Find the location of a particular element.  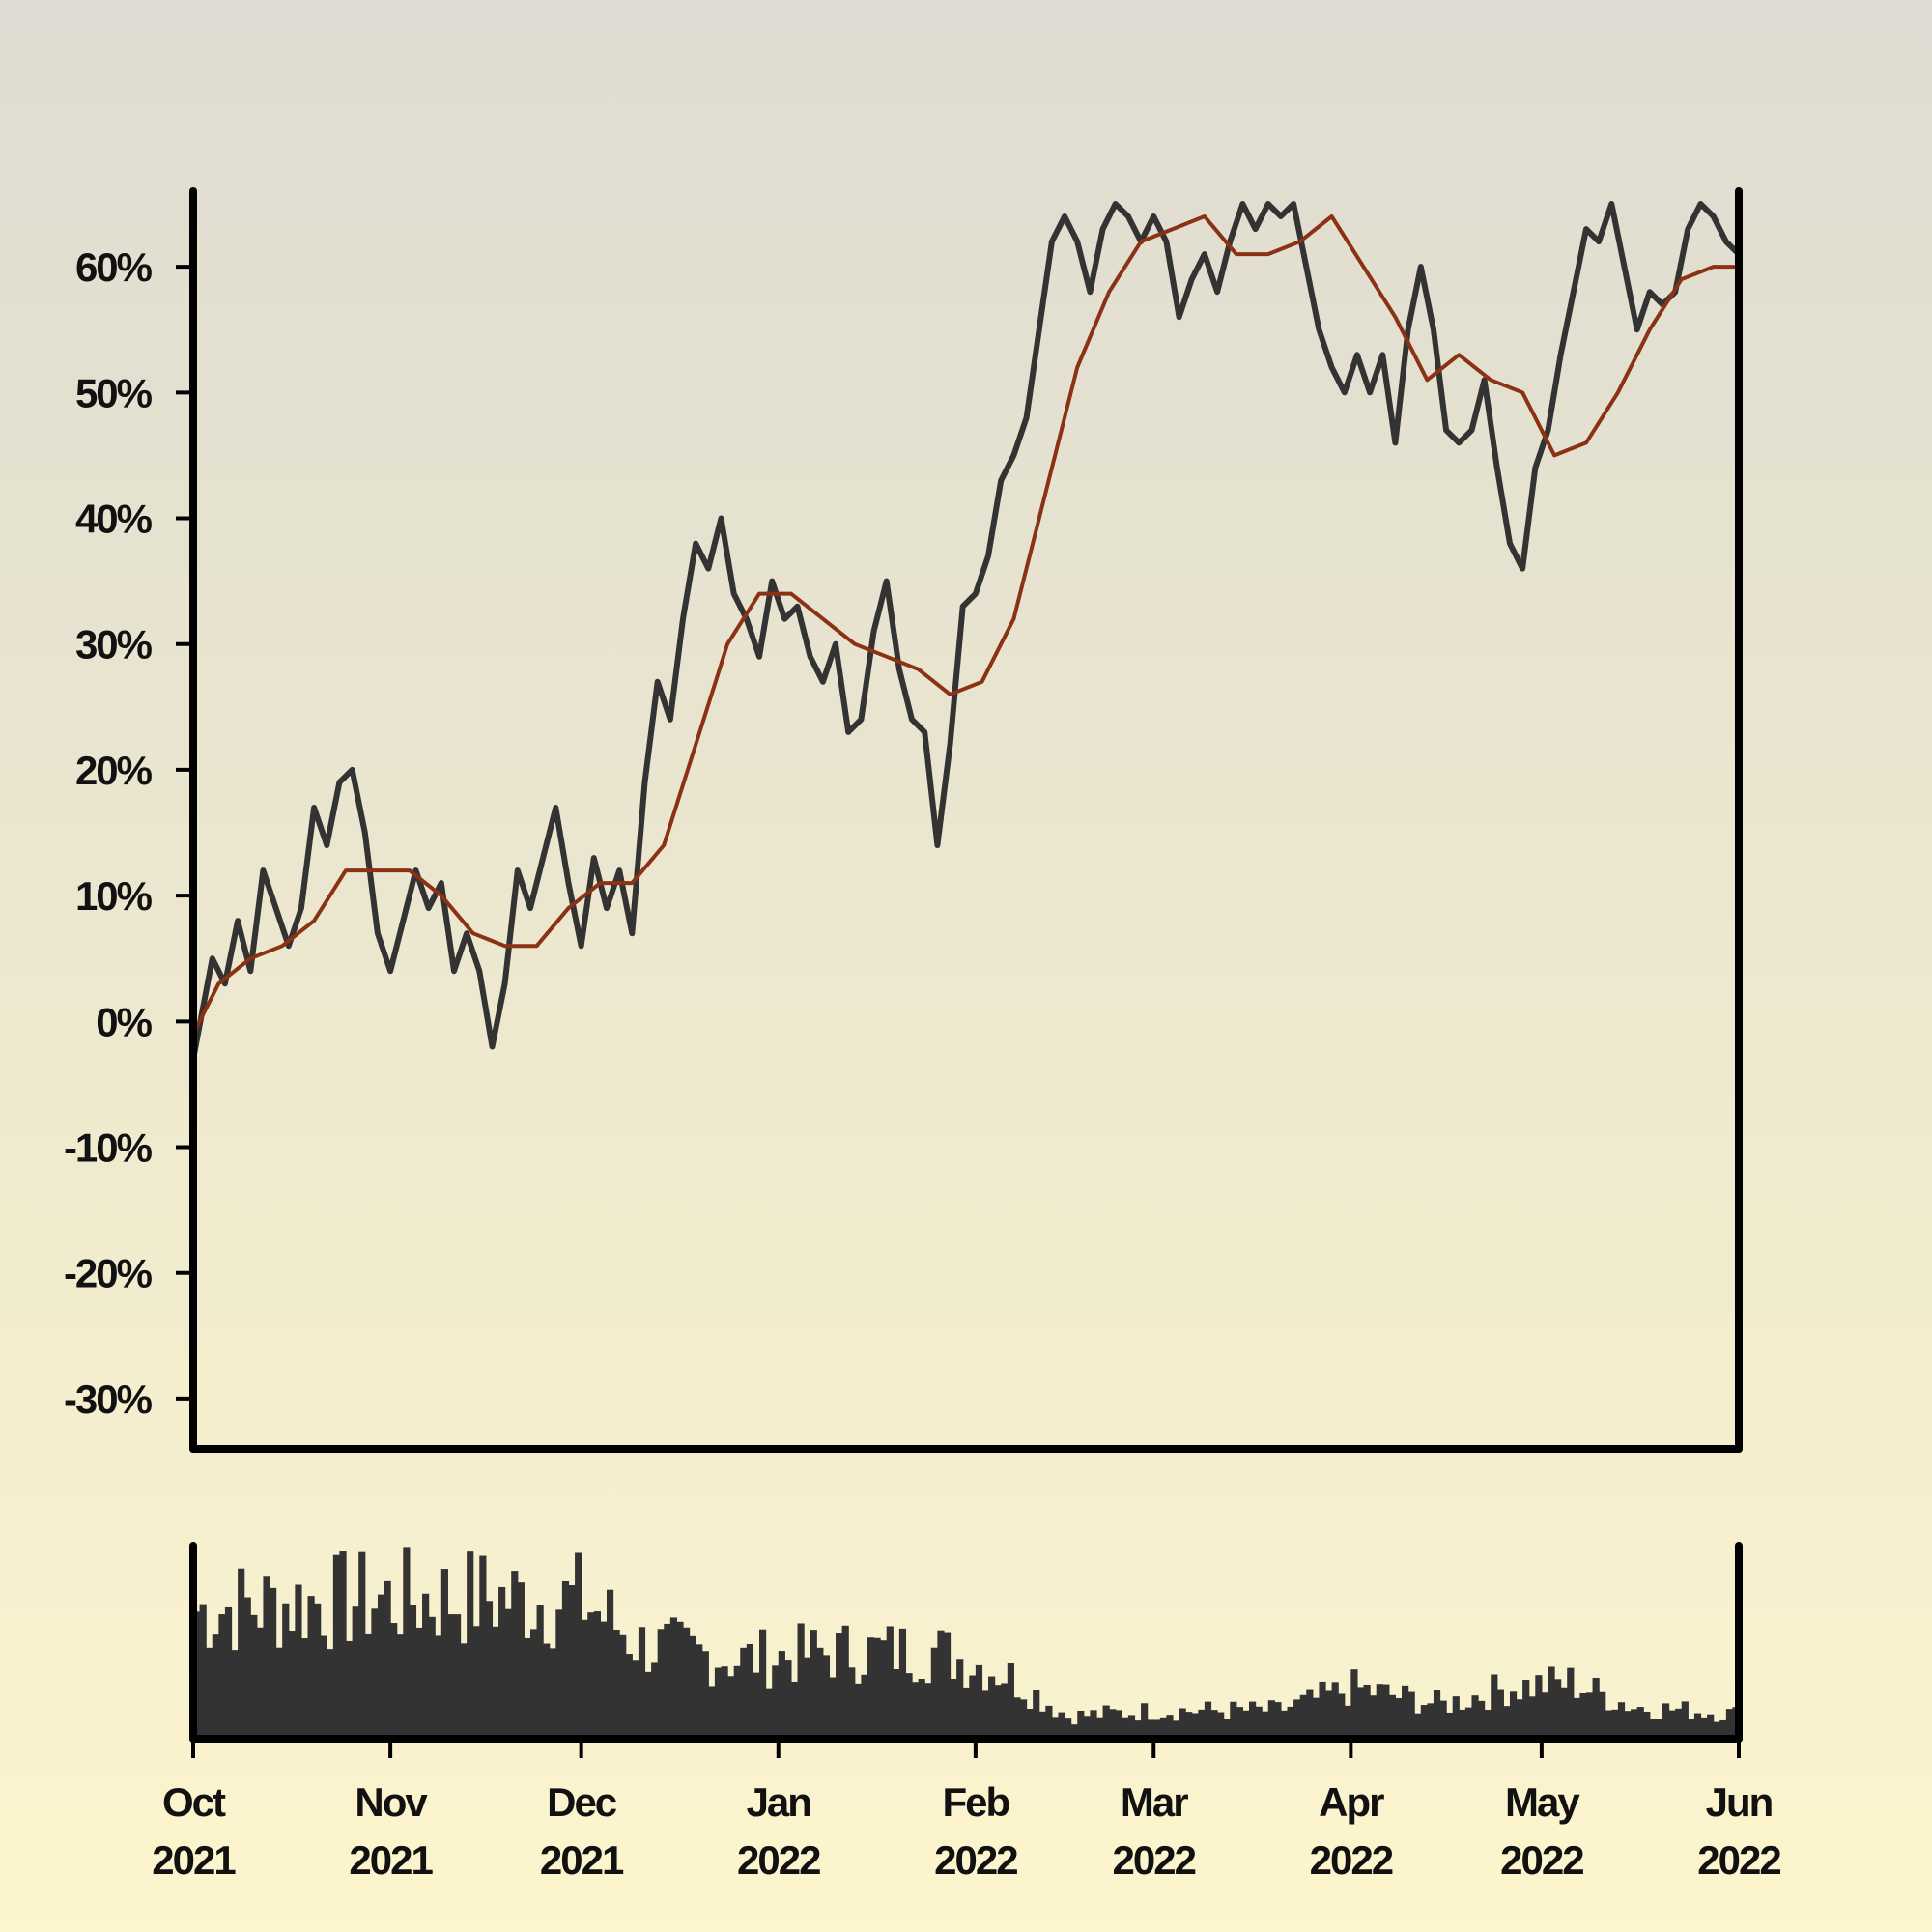

y-tick-label: 40% is located at coordinates (114, 519).